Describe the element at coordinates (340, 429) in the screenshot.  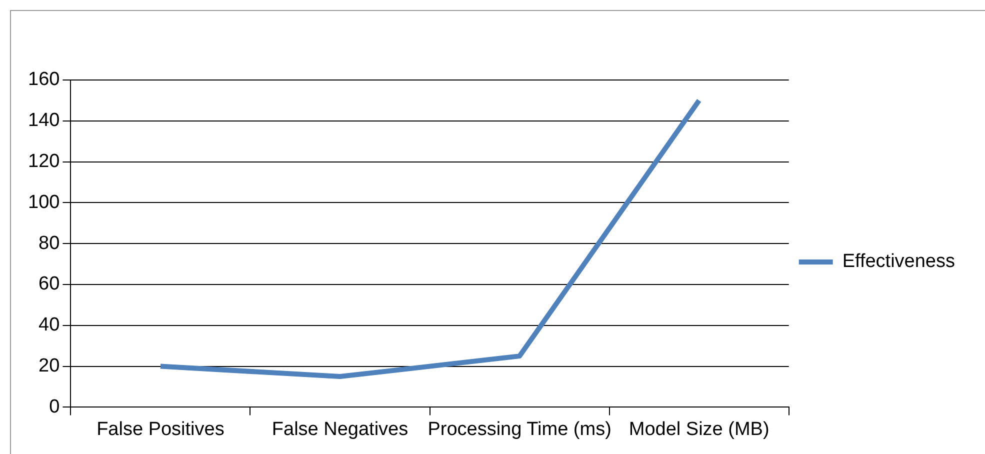
I see `x-tick-label: False Negatives` at that location.